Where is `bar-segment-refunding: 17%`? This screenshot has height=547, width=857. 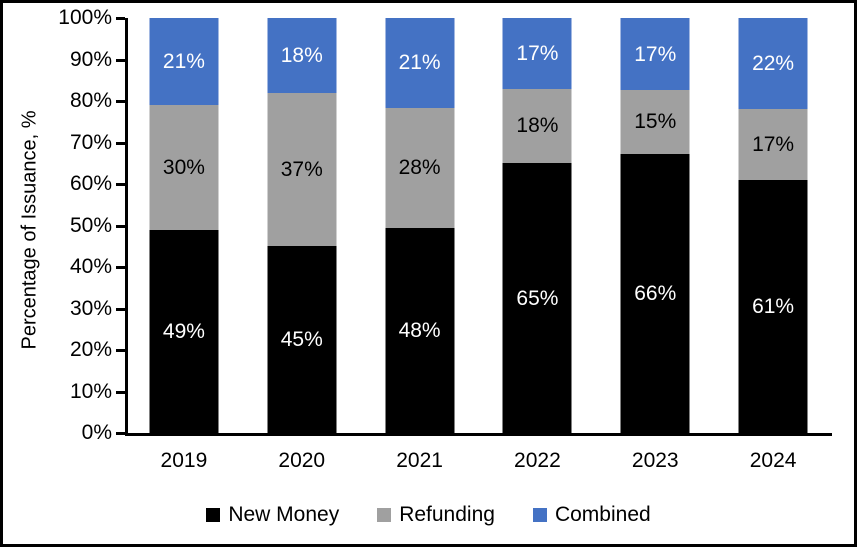
bar-segment-refunding: 17% is located at coordinates (773, 144).